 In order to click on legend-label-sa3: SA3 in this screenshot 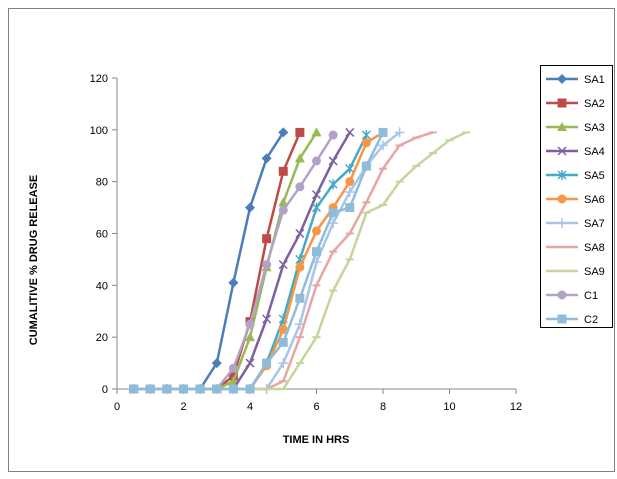, I will do `click(594, 128)`.